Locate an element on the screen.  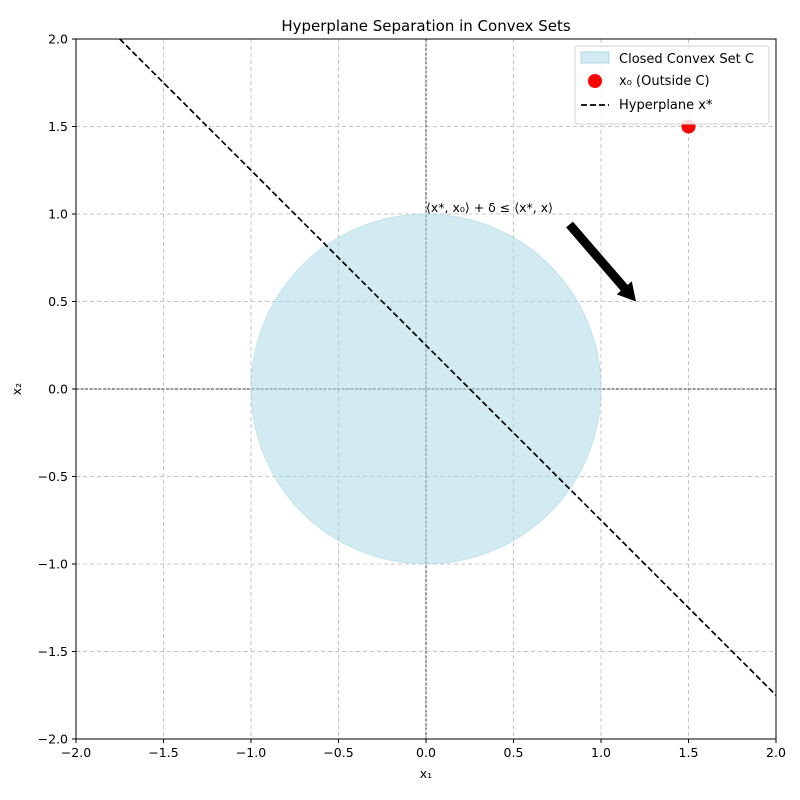
y-tick-label-0: −2.0 is located at coordinates (53, 739).